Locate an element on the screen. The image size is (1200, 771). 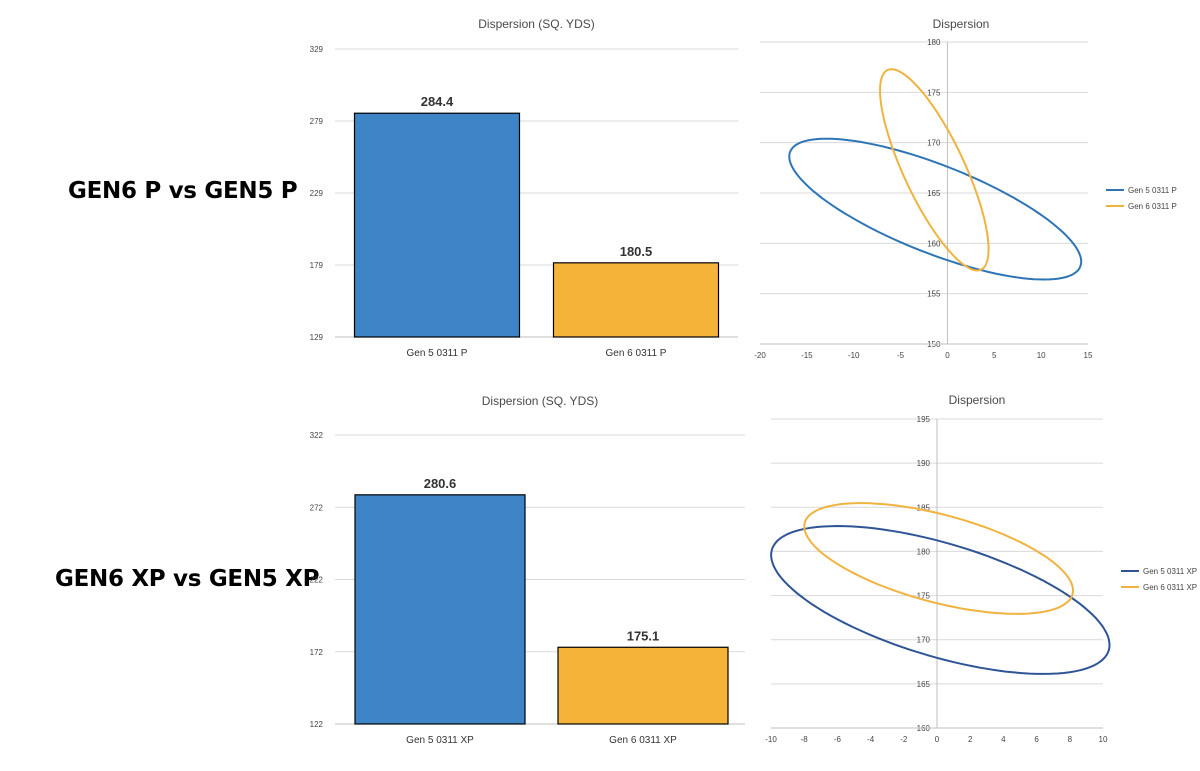
ellipse-p-y-tick: 180 is located at coordinates (934, 42).